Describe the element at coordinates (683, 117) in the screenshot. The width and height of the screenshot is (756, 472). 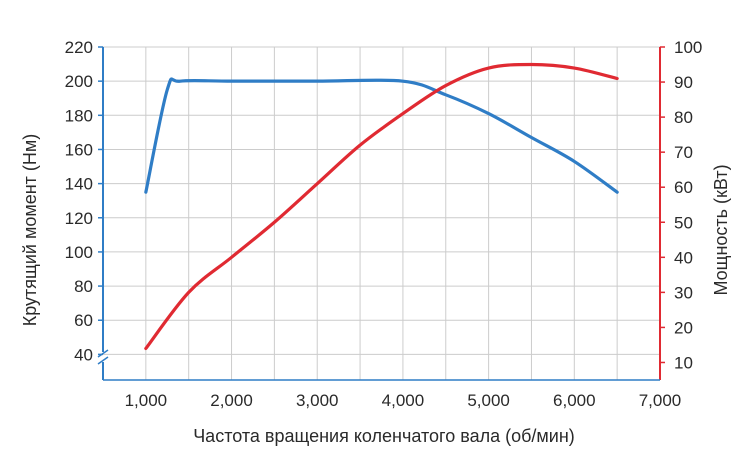
I see `y-right-tick-label: 80` at that location.